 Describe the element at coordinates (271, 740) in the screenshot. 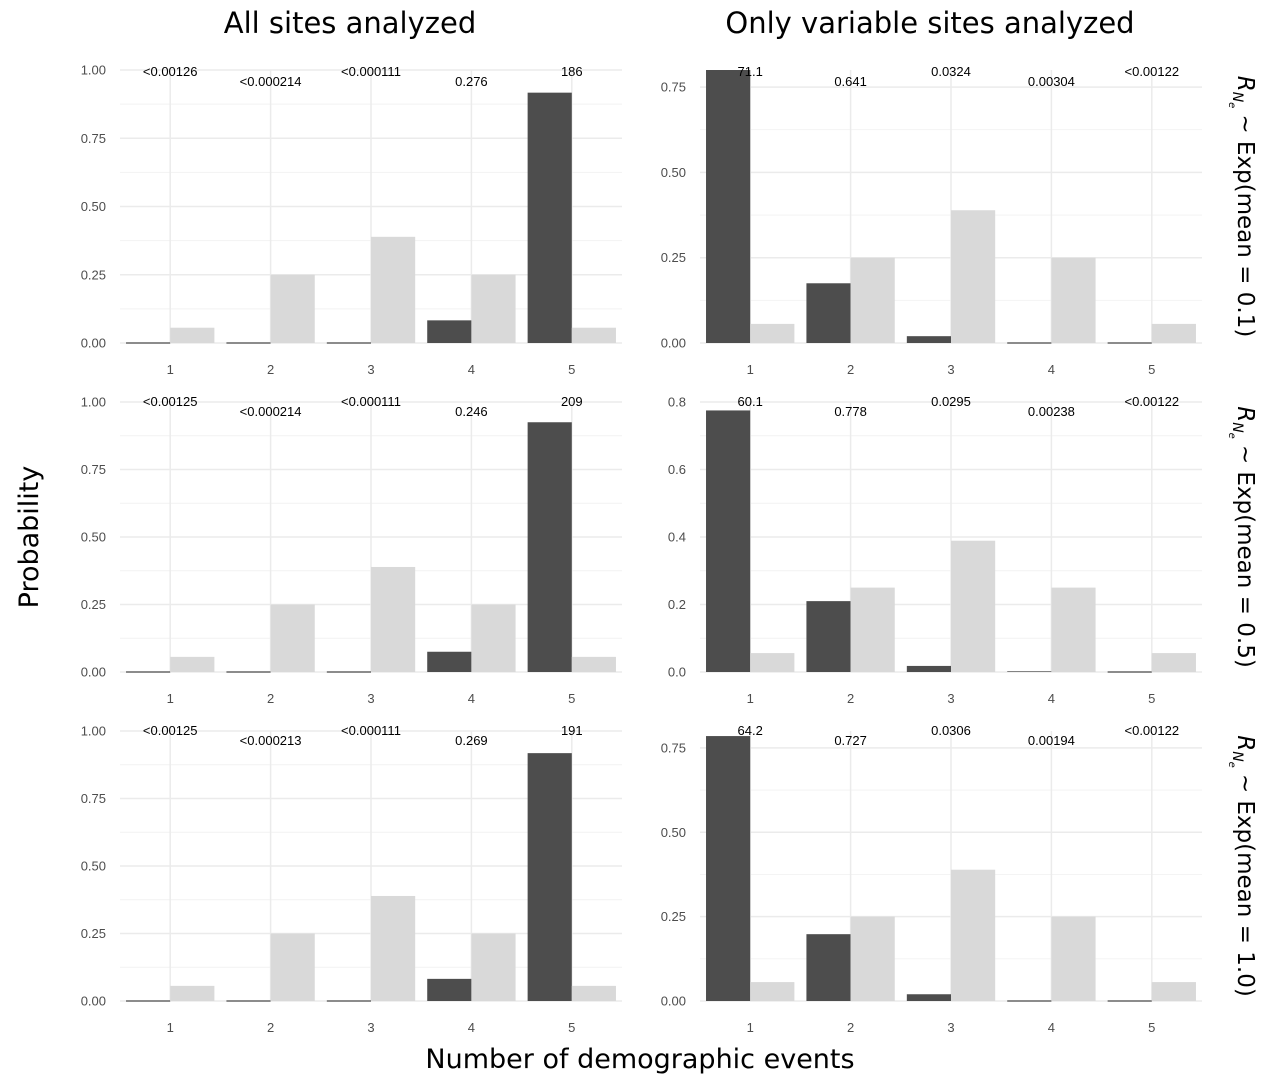

I see `bar-value-label: <0.000213` at that location.